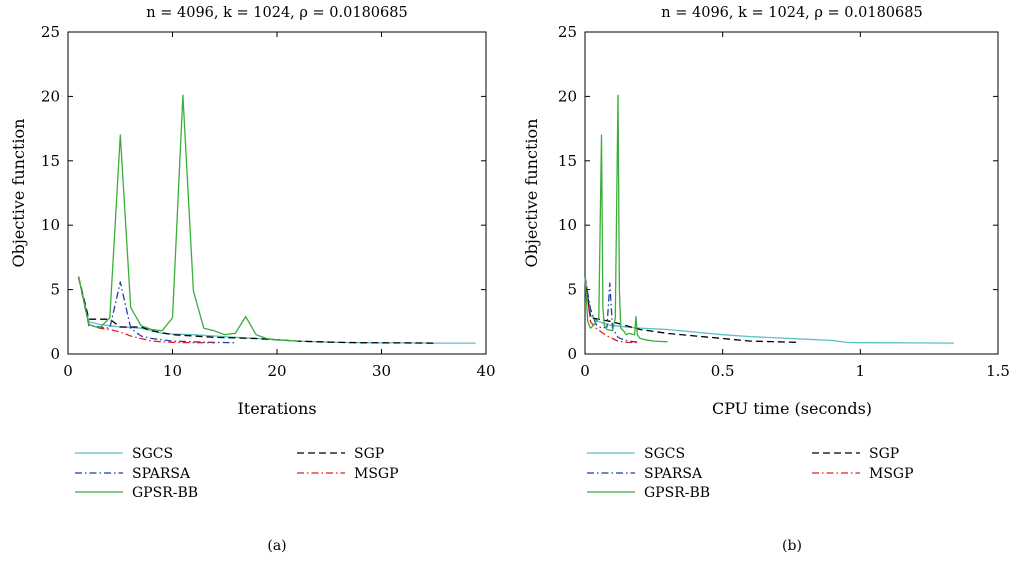 Image resolution: width=1019 pixels, height=563 pixels. What do you see at coordinates (792, 408) in the screenshot?
I see `x-axis-label: CPU time (seconds)` at bounding box center [792, 408].